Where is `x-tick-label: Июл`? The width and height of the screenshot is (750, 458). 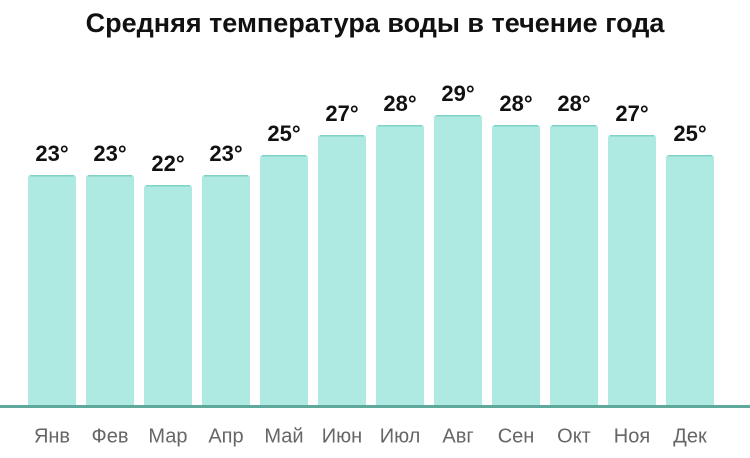
x-tick-label: Июл is located at coordinates (400, 436).